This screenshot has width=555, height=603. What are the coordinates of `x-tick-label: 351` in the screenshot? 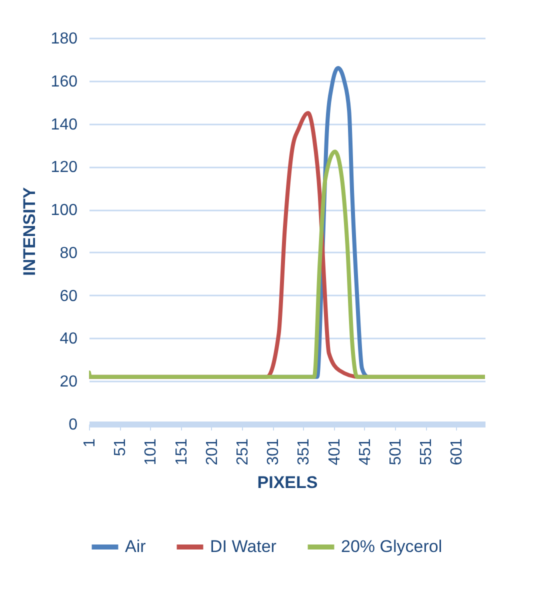 It's located at (304, 452).